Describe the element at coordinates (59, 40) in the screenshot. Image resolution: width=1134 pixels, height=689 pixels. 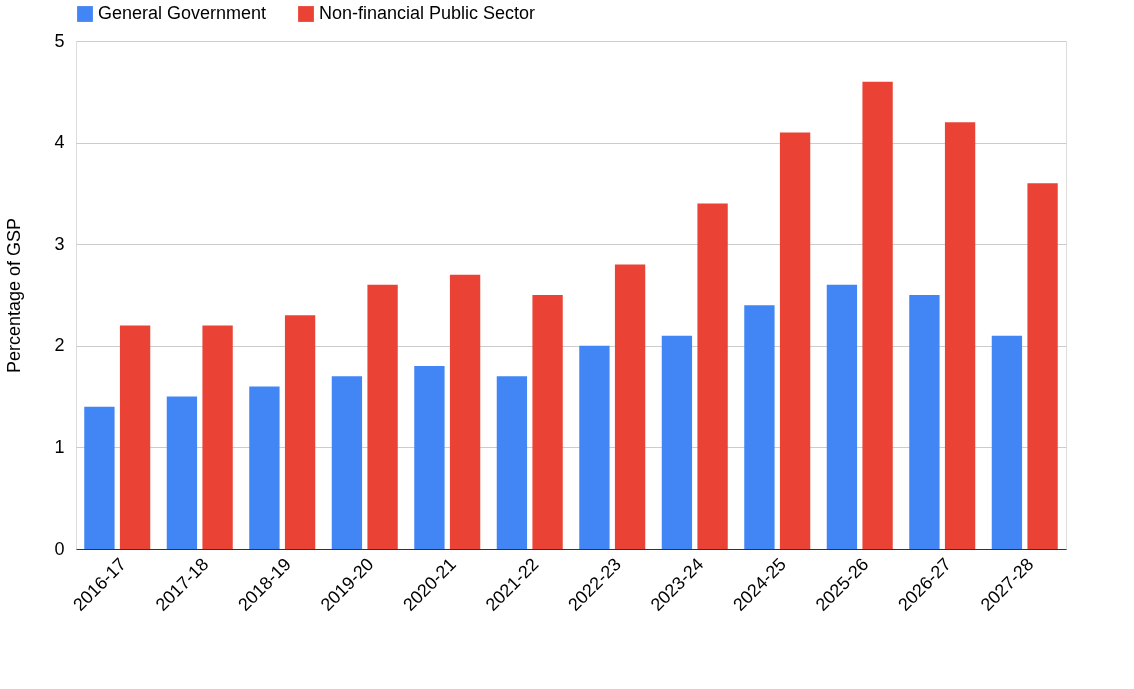
I see `y-tick-label: 5` at that location.